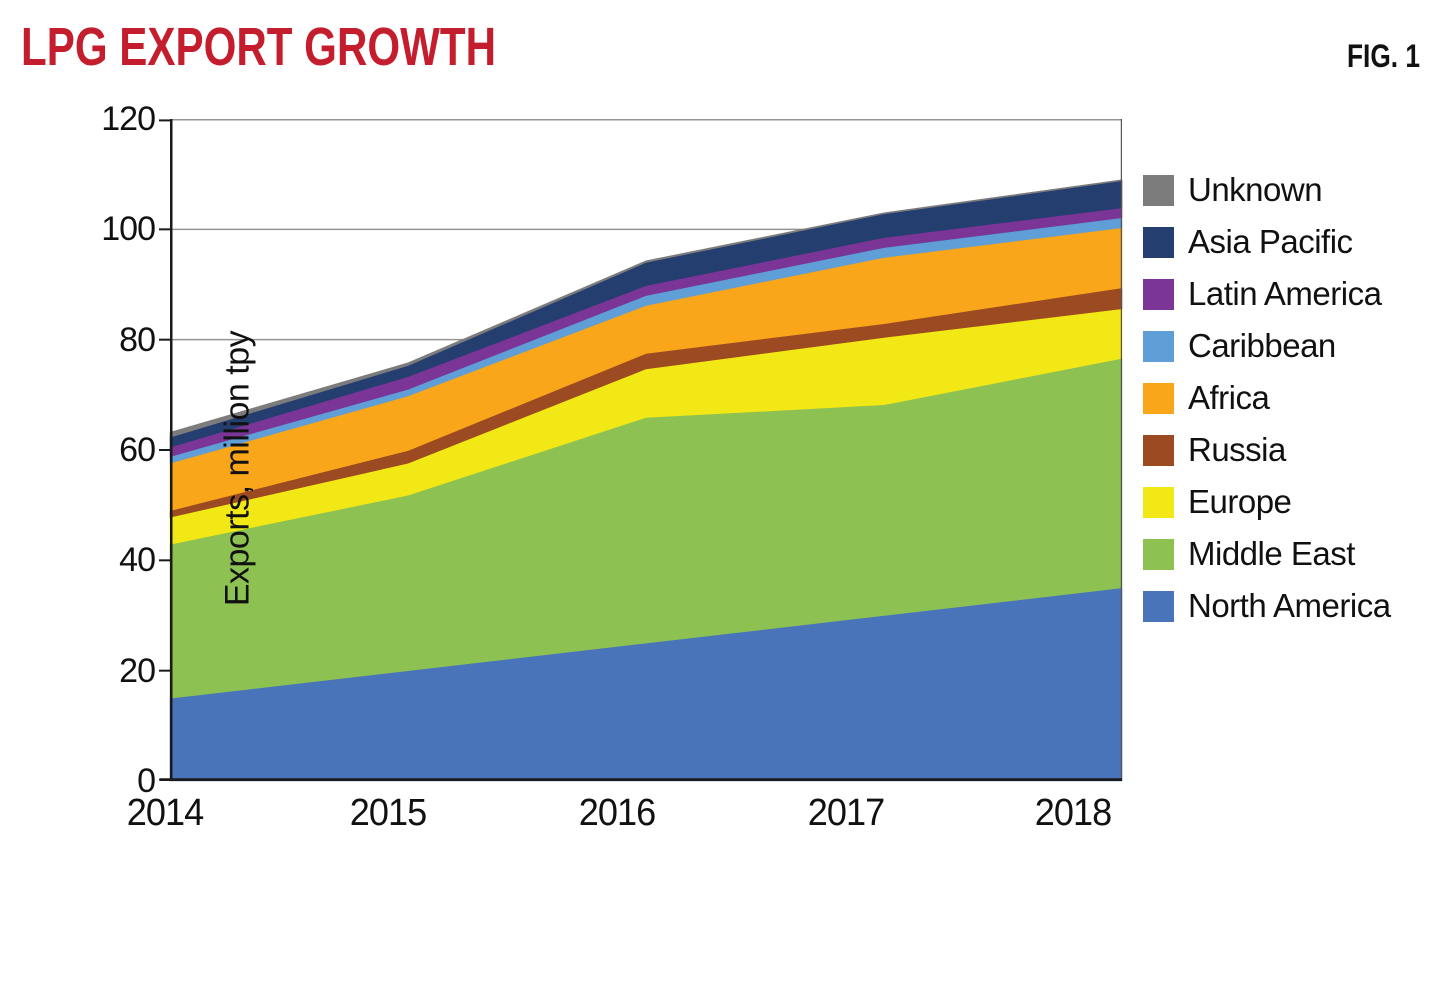 The image size is (1440, 1005). I want to click on legend-item-latin-america: Latin America, so click(1267, 294).